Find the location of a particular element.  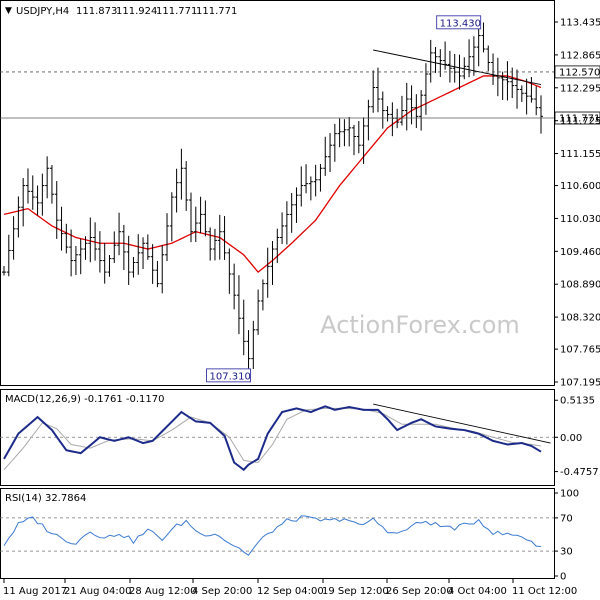

price-y-tick-label: 111.155 is located at coordinates (580, 154).